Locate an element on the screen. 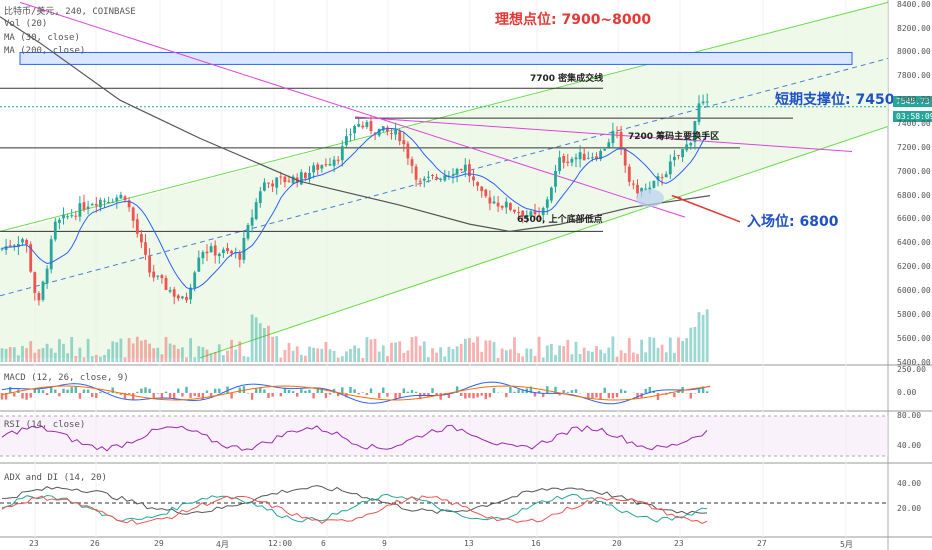  indicator-tick-label: 40.00 is located at coordinates (909, 445).